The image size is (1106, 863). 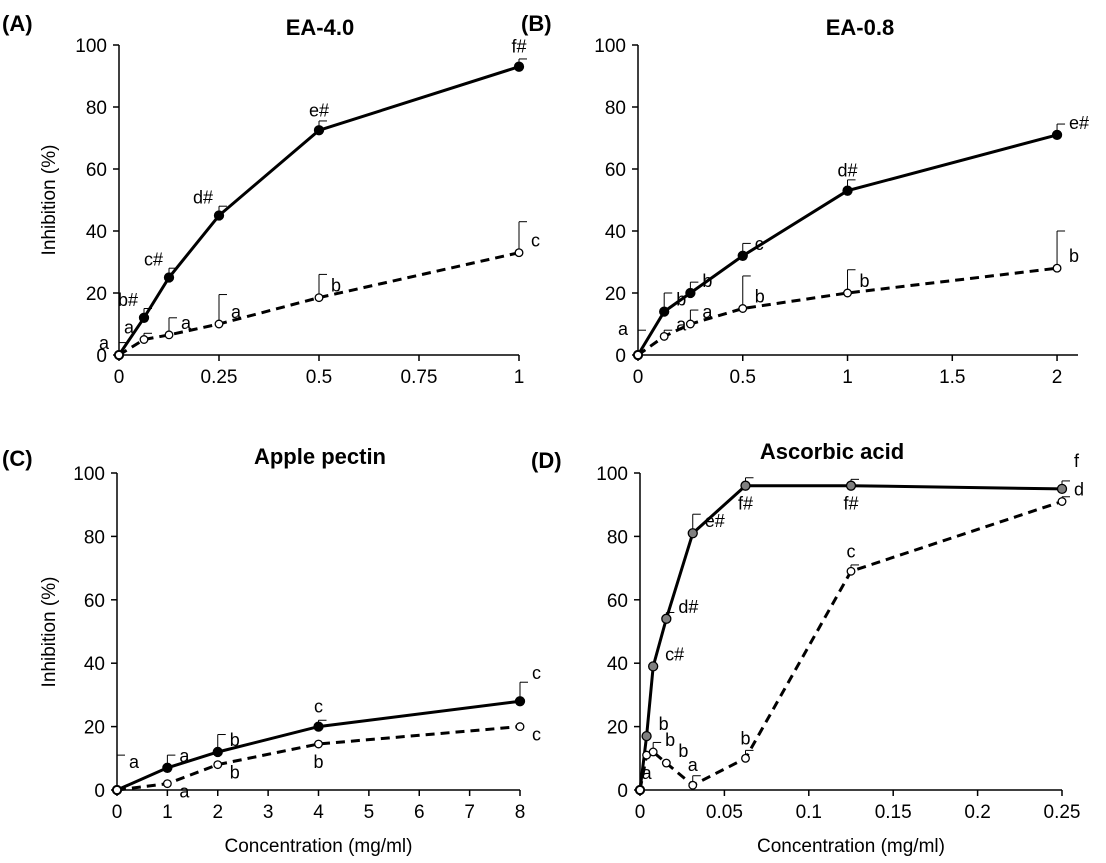 What do you see at coordinates (319, 846) in the screenshot?
I see `x-axis-label: Concentration (mg/ml)` at bounding box center [319, 846].